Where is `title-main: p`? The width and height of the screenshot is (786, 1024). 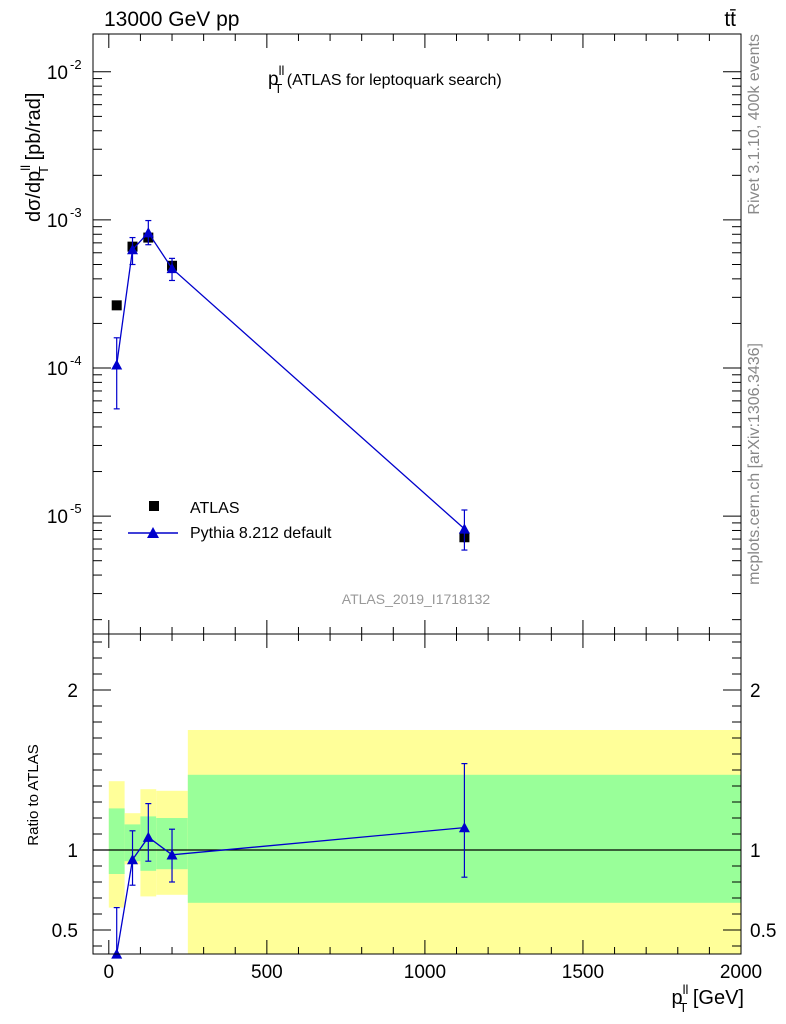 title-main: p is located at coordinates (273, 79).